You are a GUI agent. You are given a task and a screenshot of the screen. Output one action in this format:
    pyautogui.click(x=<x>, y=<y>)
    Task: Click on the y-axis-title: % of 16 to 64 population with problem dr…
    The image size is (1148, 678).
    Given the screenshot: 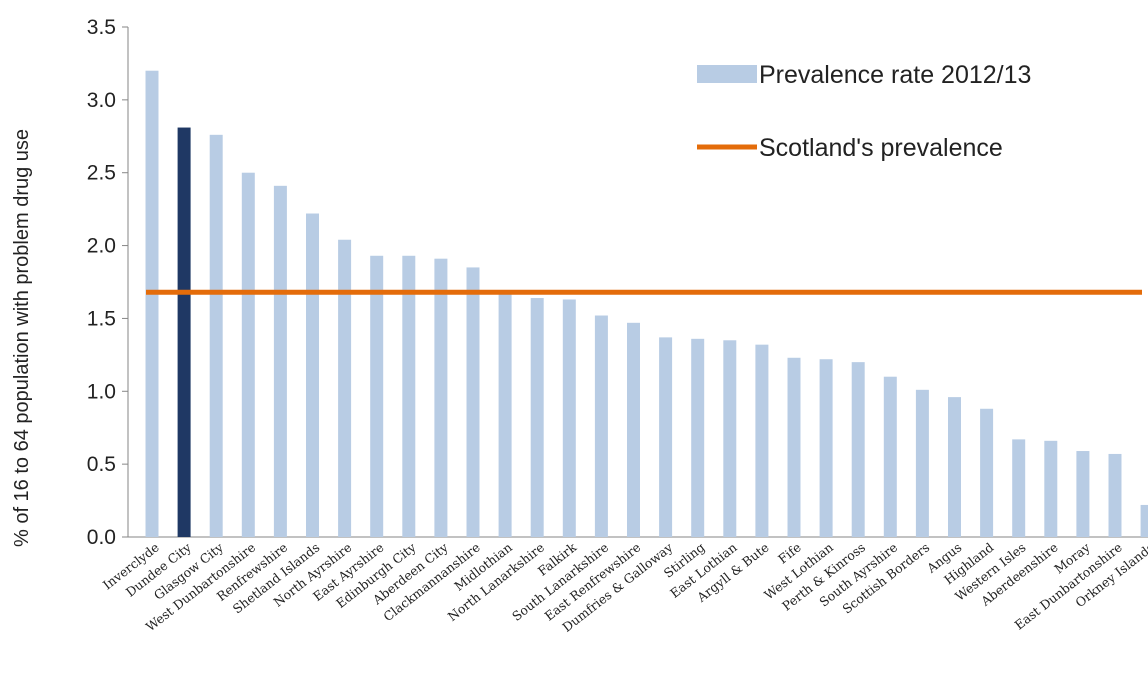 What is the action you would take?
    pyautogui.click(x=22, y=338)
    